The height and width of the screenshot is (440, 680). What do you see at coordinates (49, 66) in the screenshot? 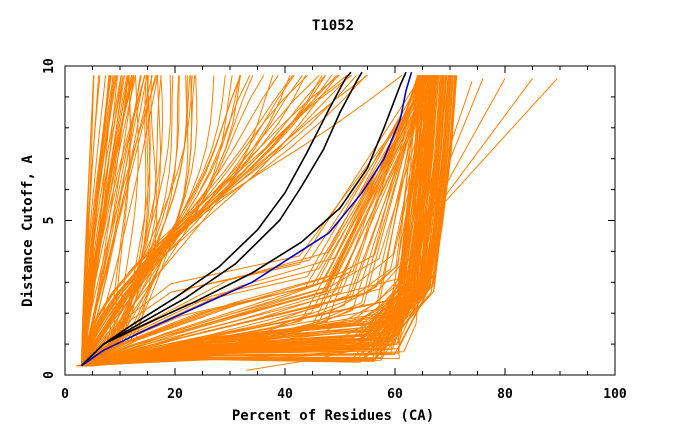
I see `y-tick-label: 10` at bounding box center [49, 66].